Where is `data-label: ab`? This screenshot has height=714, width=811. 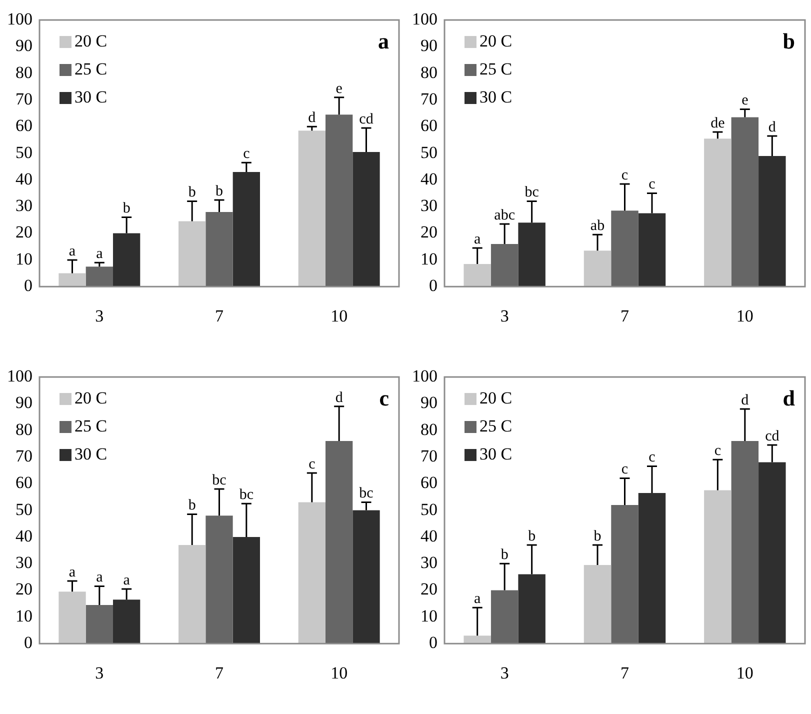
data-label: ab is located at coordinates (597, 226).